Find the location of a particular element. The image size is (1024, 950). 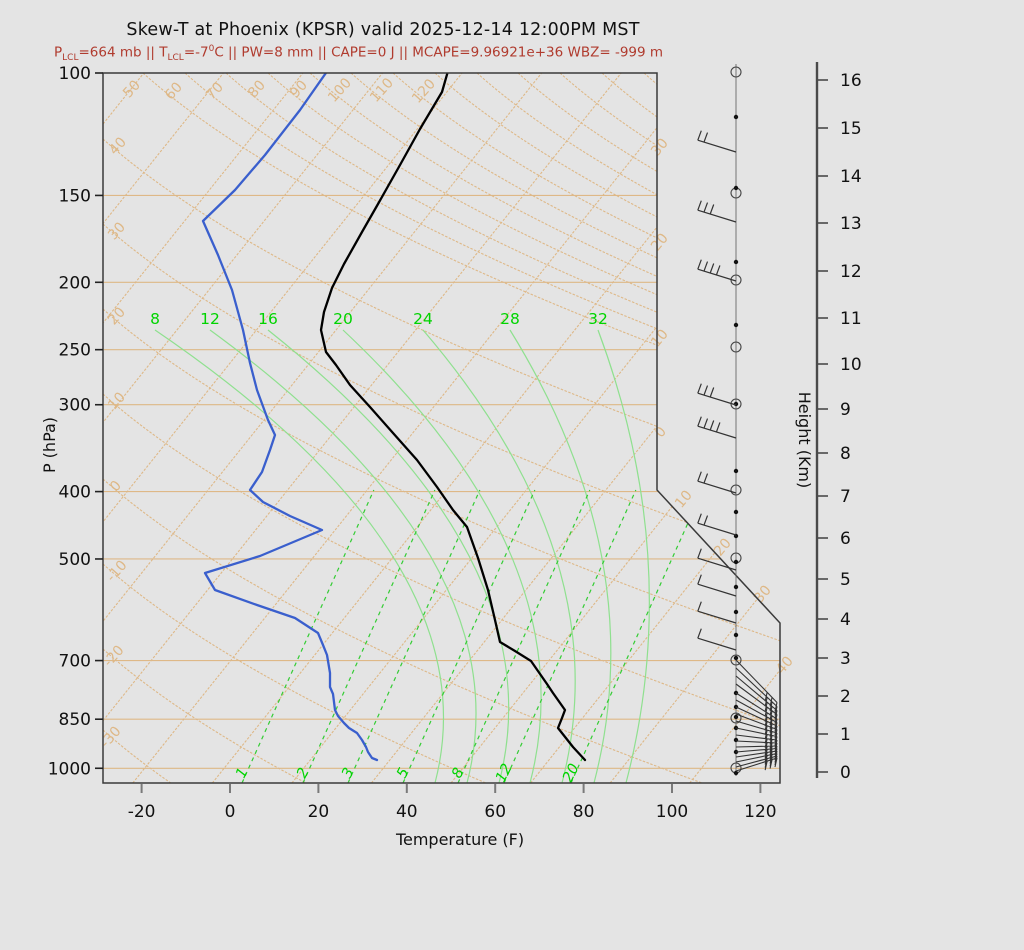

grid-line-label: 40 is located at coordinates (118, 146).